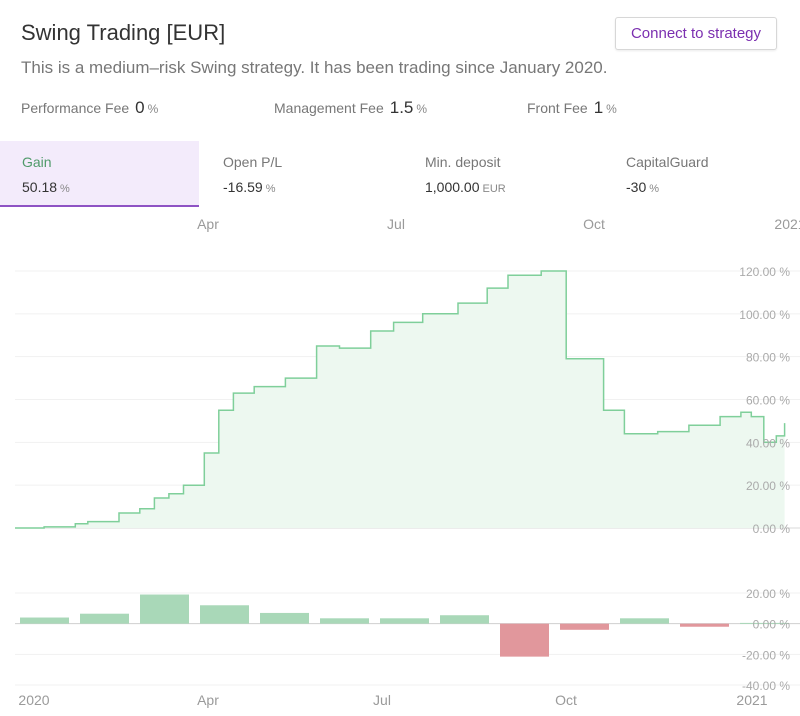 Image resolution: width=800 pixels, height=716 pixels. Describe the element at coordinates (422, 109) in the screenshot. I see `management-fee-unit: %` at that location.